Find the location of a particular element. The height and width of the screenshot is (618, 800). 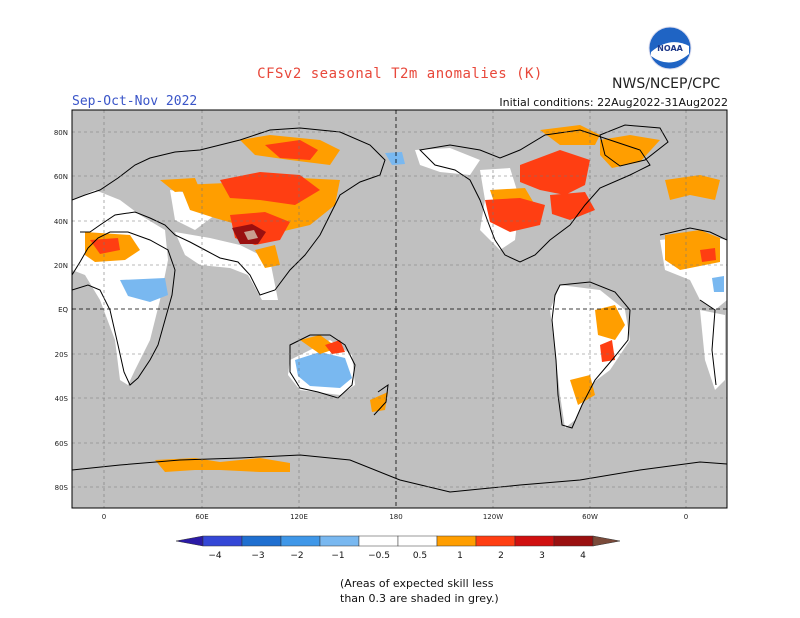

colorbar-tick-label: −2 is located at coordinates (296, 556).